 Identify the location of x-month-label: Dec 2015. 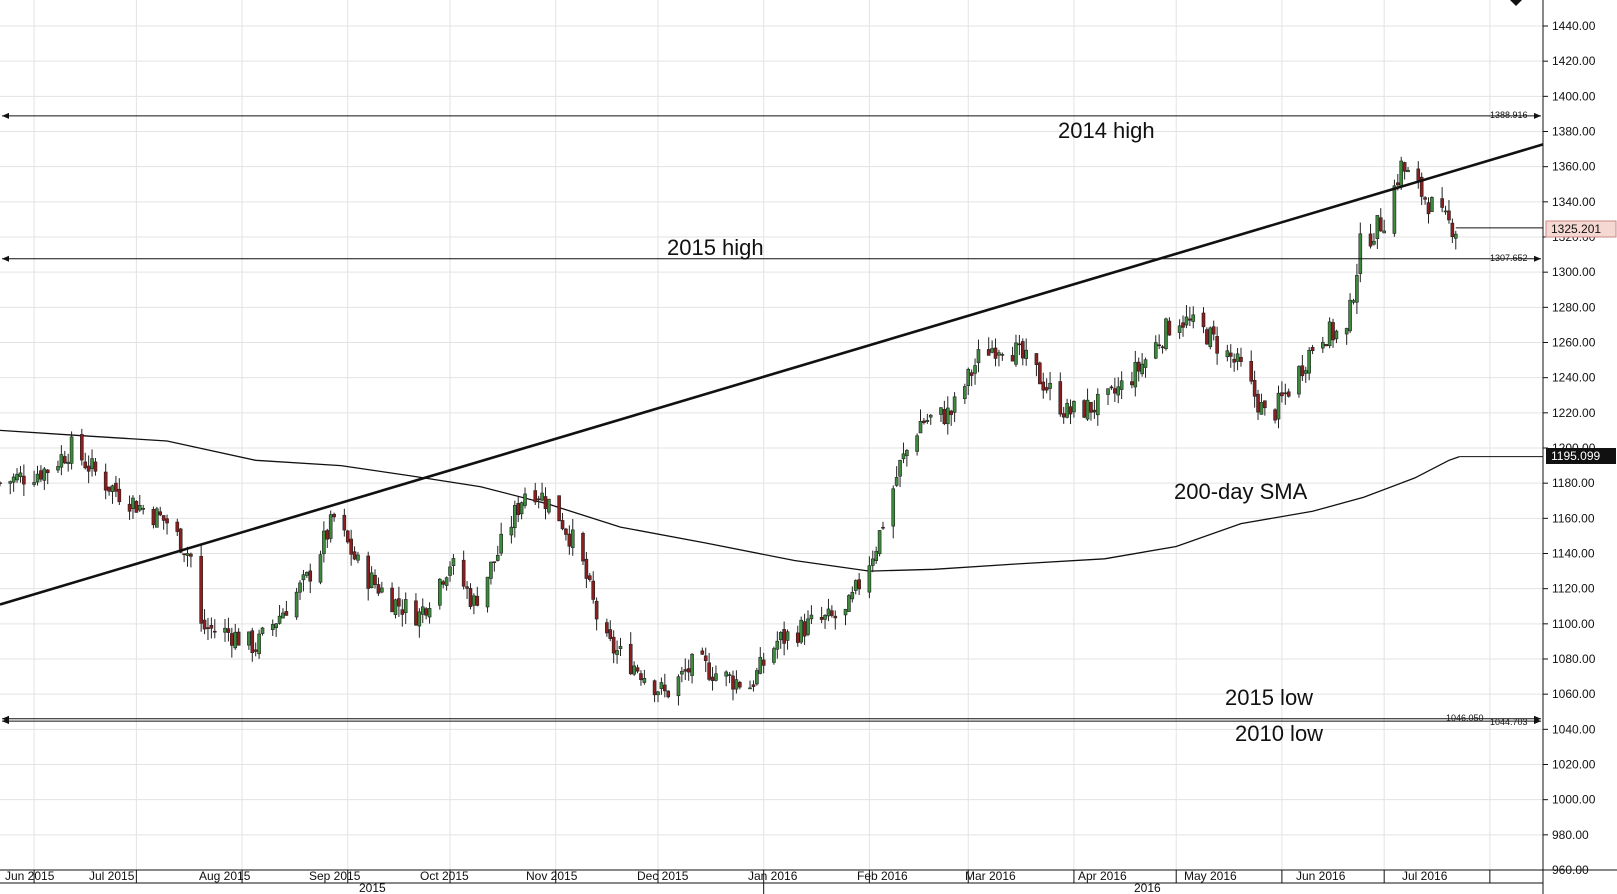
(663, 876).